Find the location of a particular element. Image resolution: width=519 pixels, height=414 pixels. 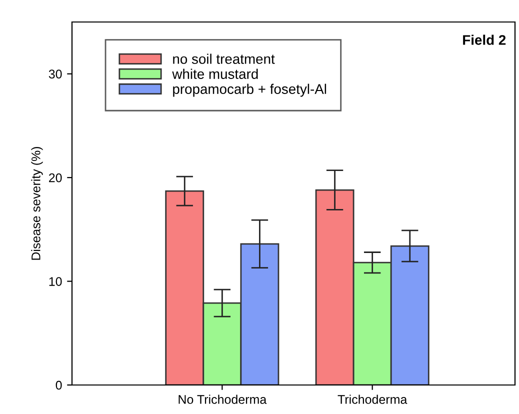

x-tick-label: Trichoderma is located at coordinates (373, 399).